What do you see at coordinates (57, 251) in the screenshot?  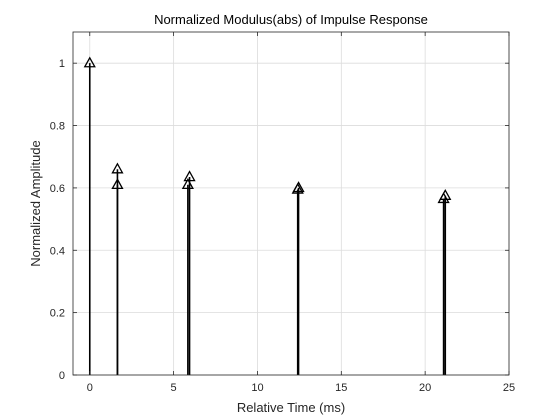 I see `y-tick-label: 0.4` at bounding box center [57, 251].